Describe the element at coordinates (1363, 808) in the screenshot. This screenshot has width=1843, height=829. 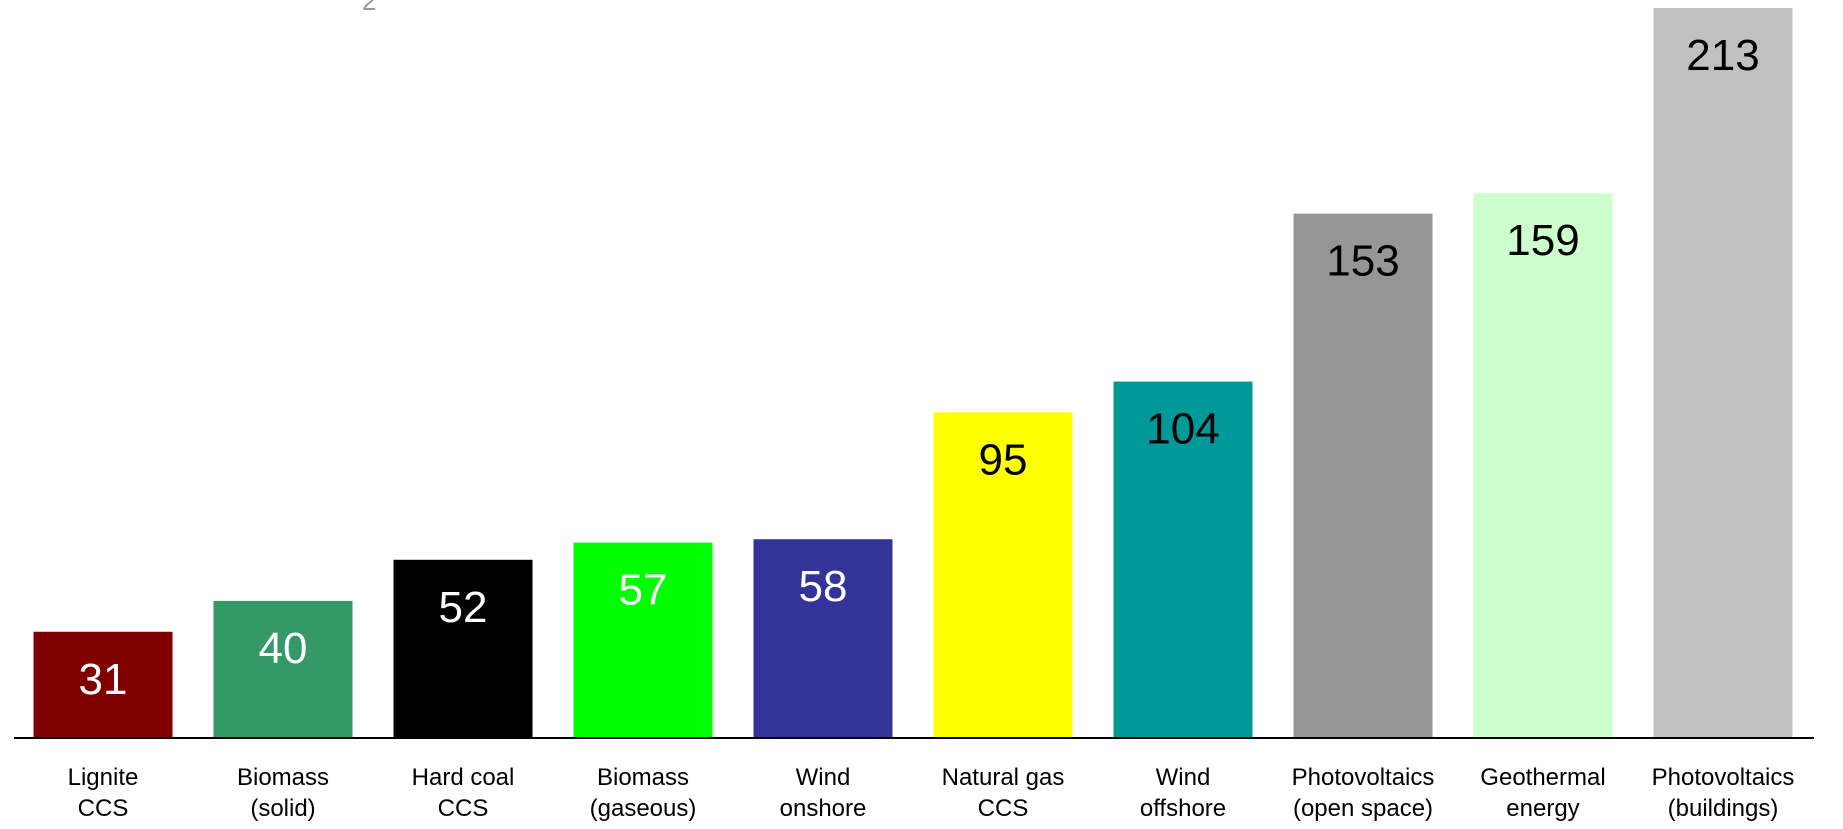
I see `category-label: (open space)` at that location.